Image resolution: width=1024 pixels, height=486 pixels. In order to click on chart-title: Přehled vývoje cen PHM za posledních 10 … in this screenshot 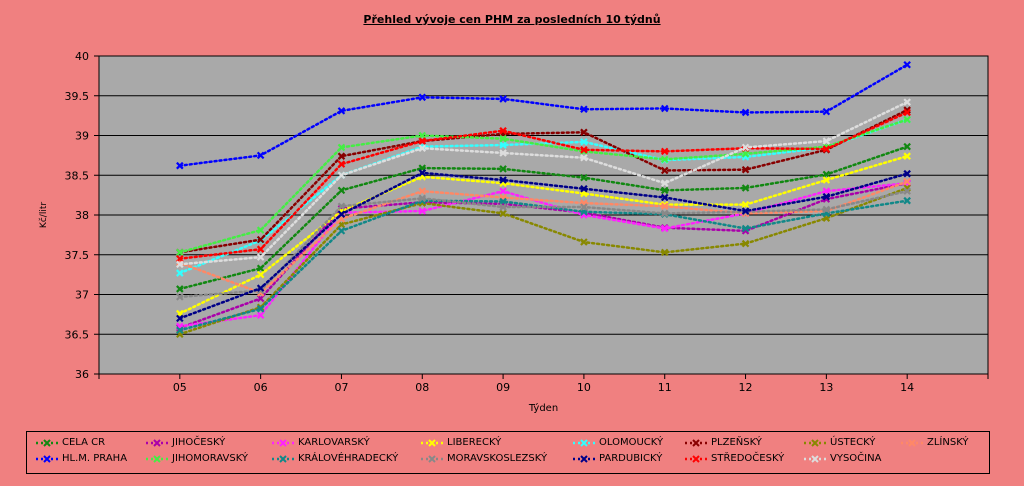, I will do `click(512, 19)`.